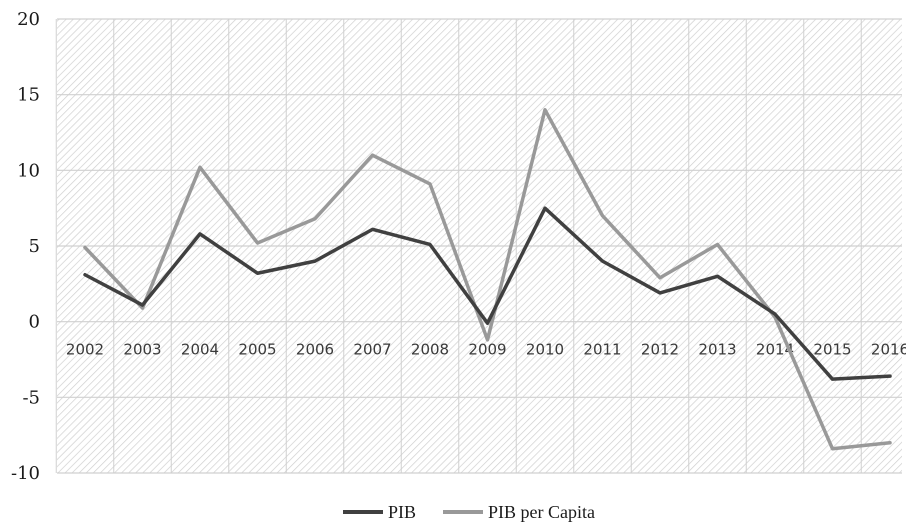  I want to click on x-tick-label: 2010, so click(545, 350).